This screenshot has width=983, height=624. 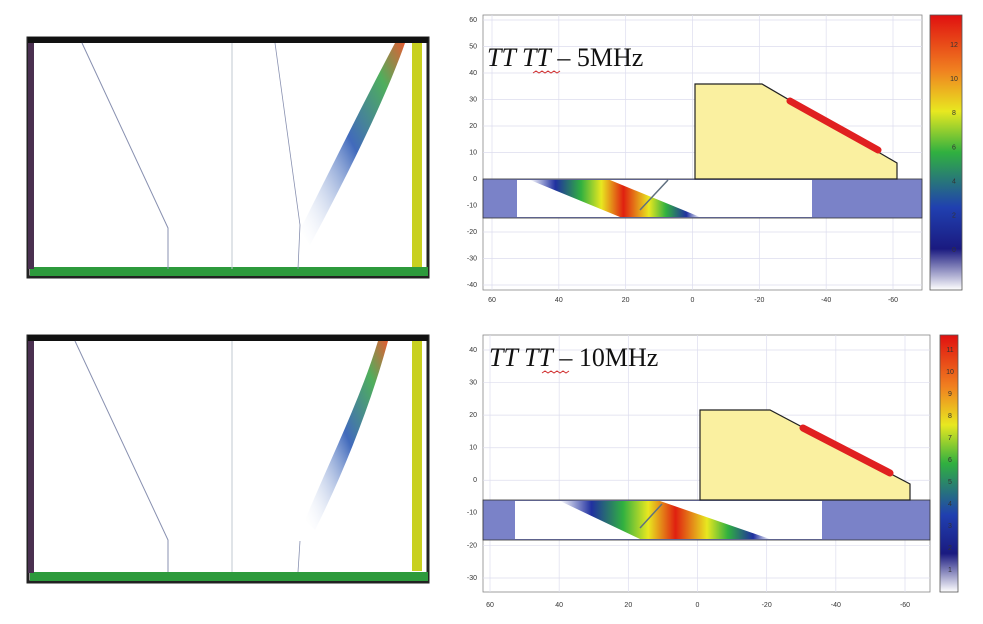 What do you see at coordinates (608, 357) in the screenshot?
I see `title-rest: – 10MHz` at bounding box center [608, 357].